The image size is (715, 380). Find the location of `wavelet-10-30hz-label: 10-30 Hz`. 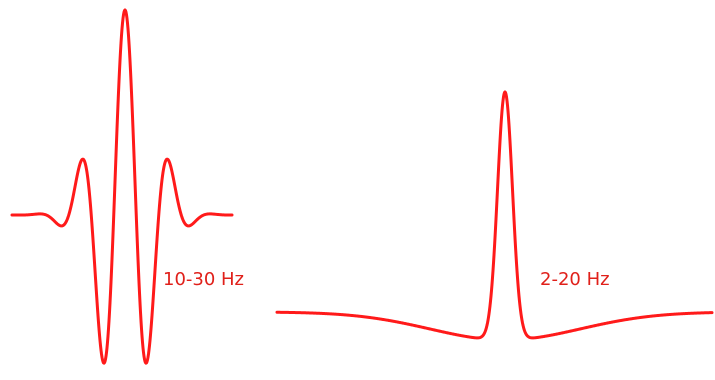

wavelet-10-30hz-label: 10-30 Hz is located at coordinates (203, 279).